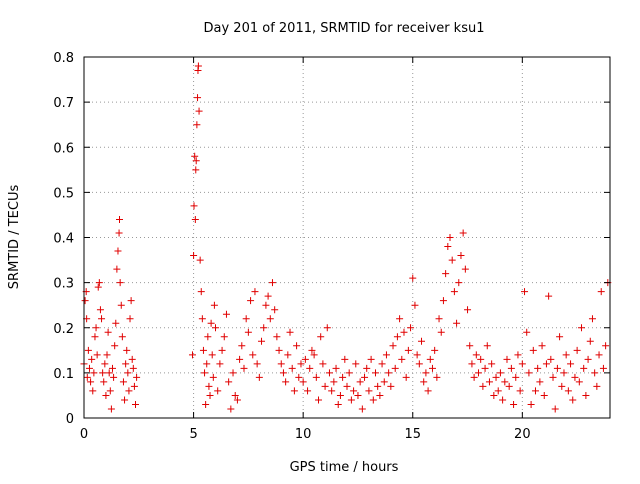 The height and width of the screenshot is (484, 640). What do you see at coordinates (63, 148) in the screenshot?
I see `y-tick-label: 0.6` at bounding box center [63, 148].